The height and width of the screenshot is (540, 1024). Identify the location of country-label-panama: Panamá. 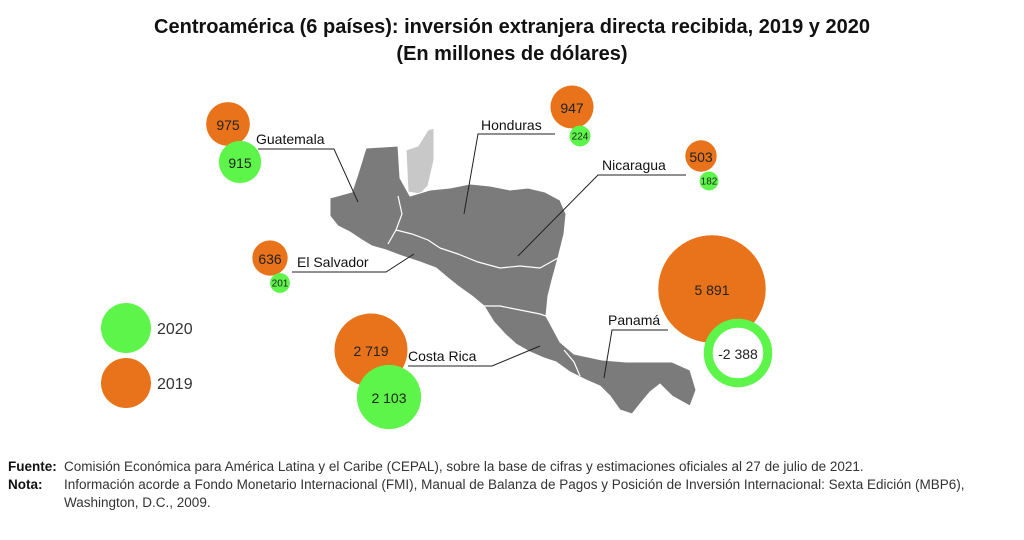
(634, 320).